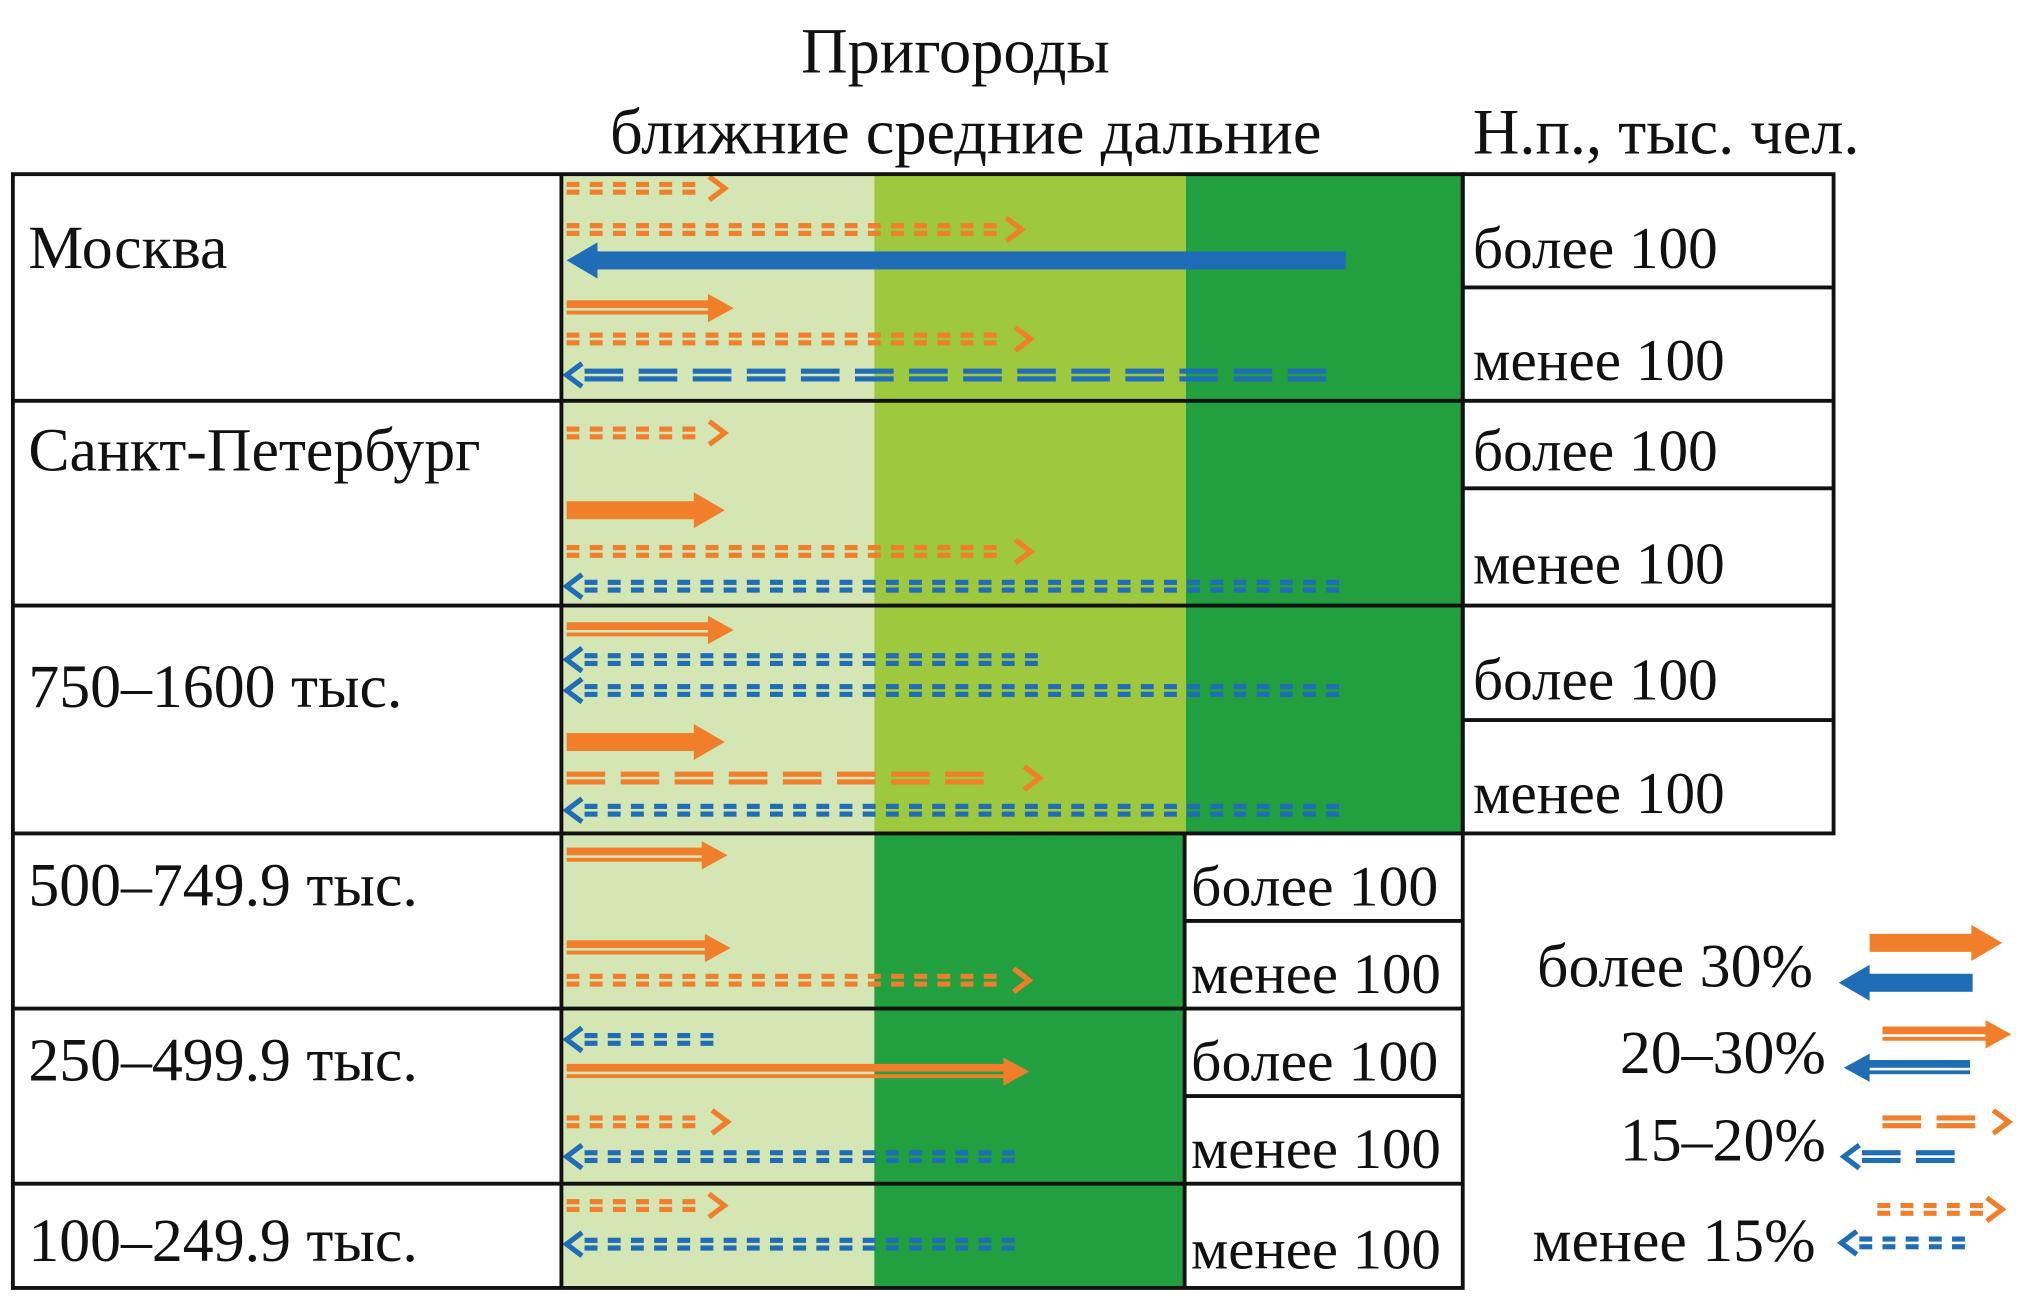 This screenshot has width=2019, height=1296. What do you see at coordinates (788, 1156) in the screenshot?
I see `inflow-arrow-lt15` at bounding box center [788, 1156].